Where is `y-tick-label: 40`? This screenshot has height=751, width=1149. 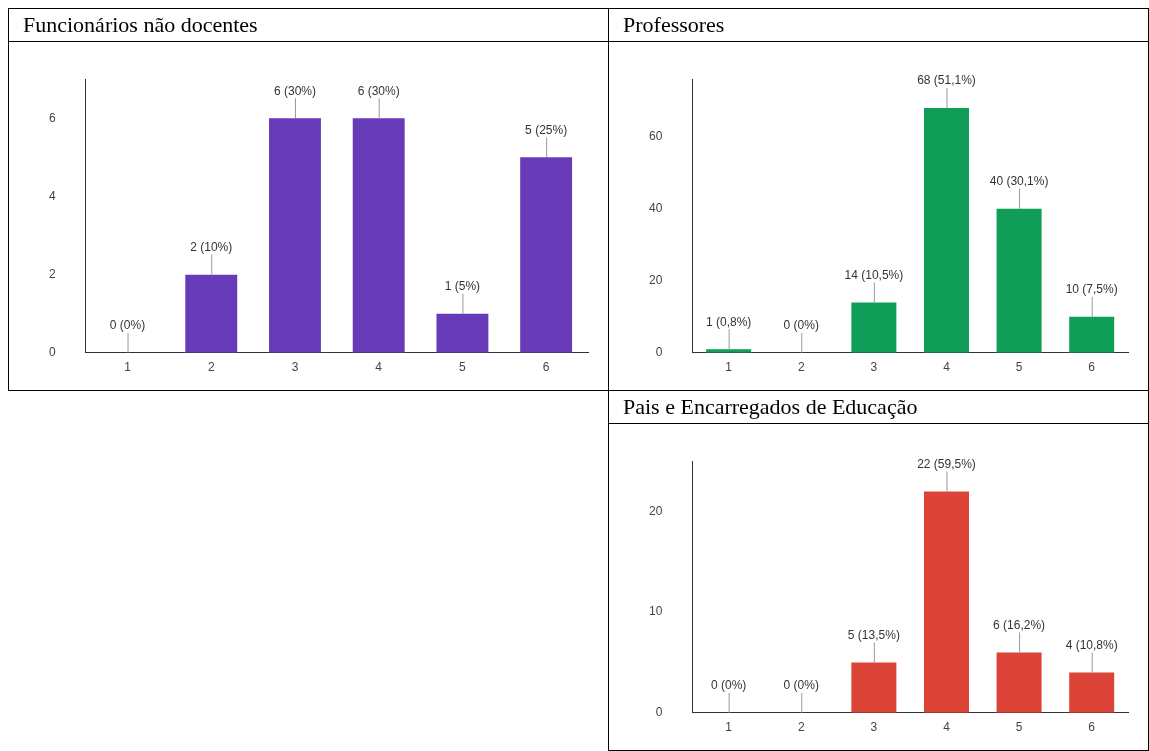 y-tick-label: 40 is located at coordinates (655, 208).